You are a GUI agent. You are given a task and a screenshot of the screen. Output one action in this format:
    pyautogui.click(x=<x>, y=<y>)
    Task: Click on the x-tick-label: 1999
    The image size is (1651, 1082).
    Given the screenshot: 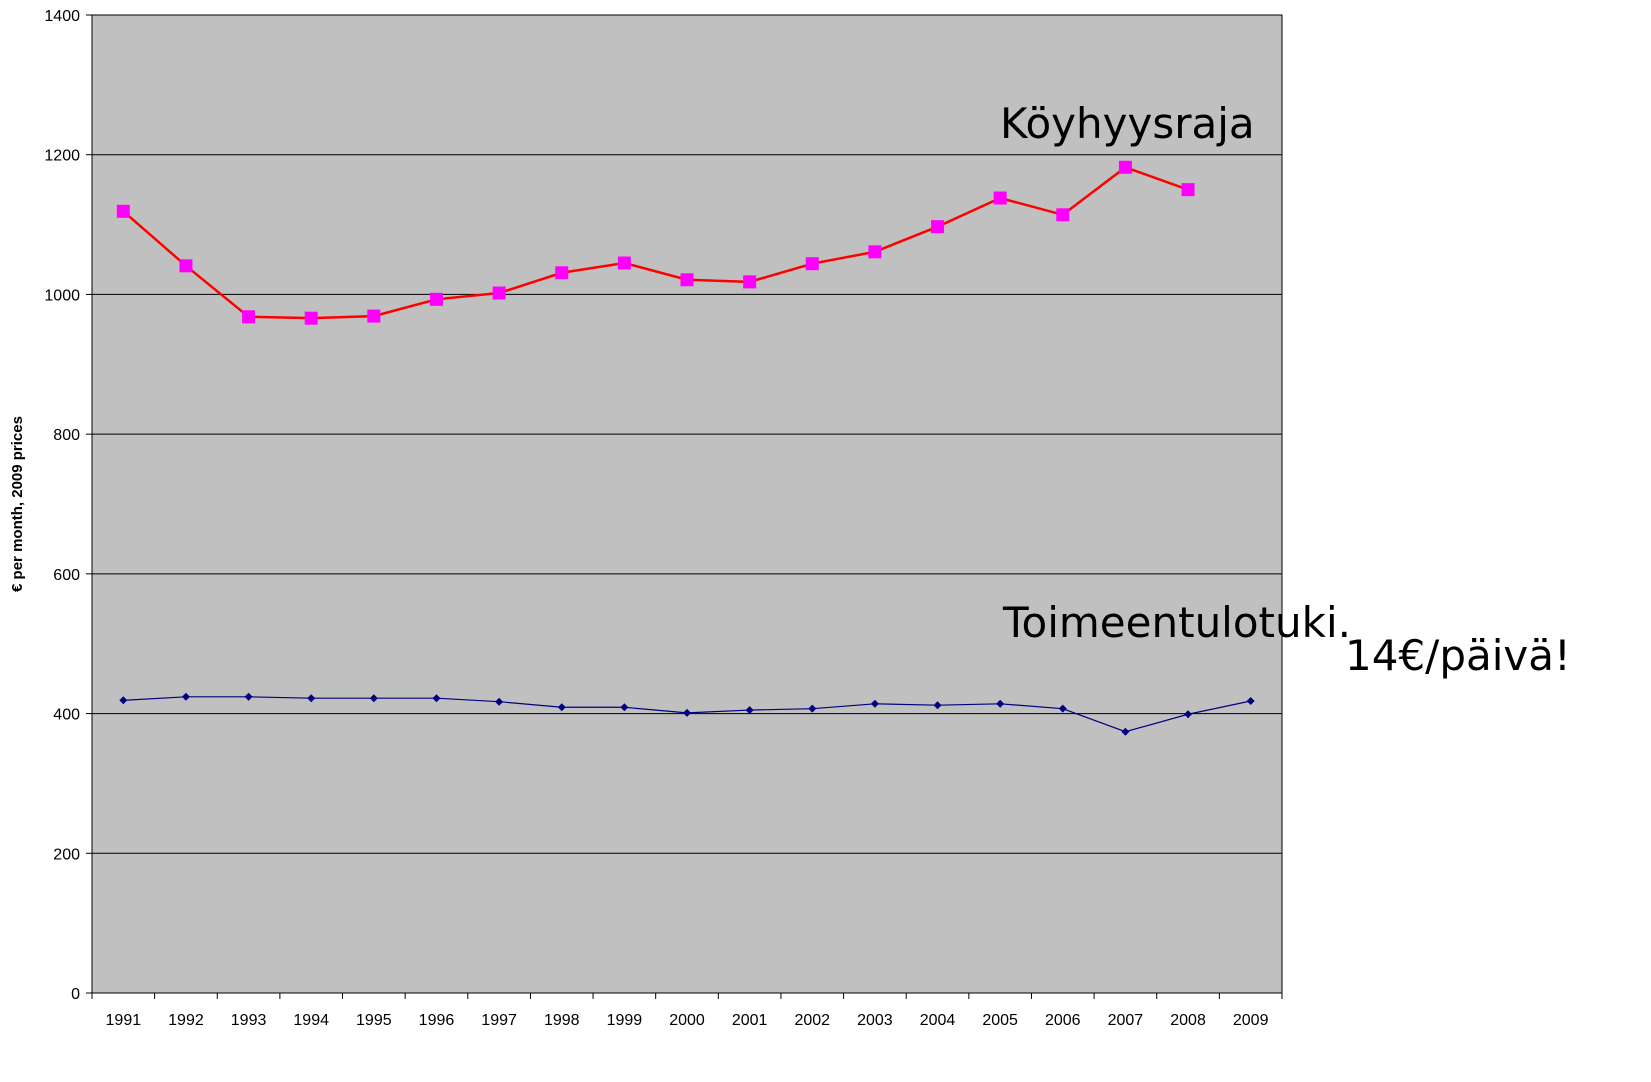 What is the action you would take?
    pyautogui.click(x=625, y=1020)
    